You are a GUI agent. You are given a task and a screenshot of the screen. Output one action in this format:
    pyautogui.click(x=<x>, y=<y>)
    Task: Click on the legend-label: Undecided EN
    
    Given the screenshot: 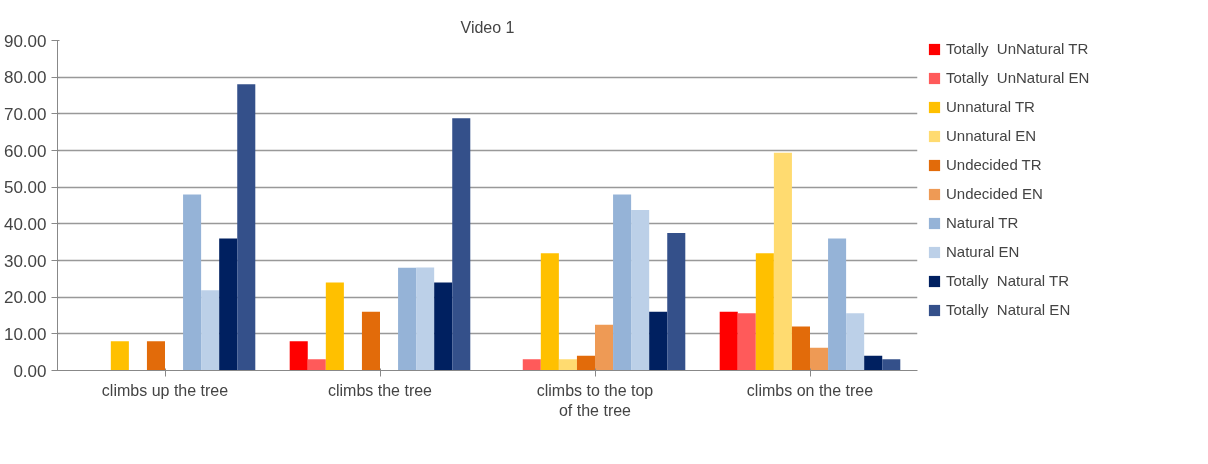 What is the action you would take?
    pyautogui.click(x=994, y=193)
    